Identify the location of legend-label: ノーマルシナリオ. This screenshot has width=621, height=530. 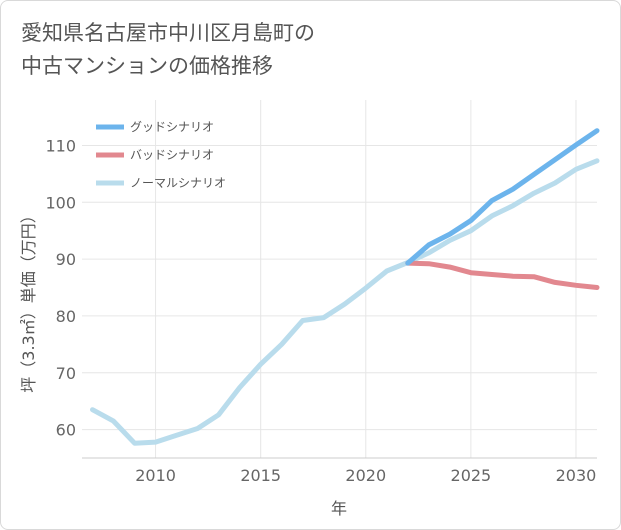
(178, 183).